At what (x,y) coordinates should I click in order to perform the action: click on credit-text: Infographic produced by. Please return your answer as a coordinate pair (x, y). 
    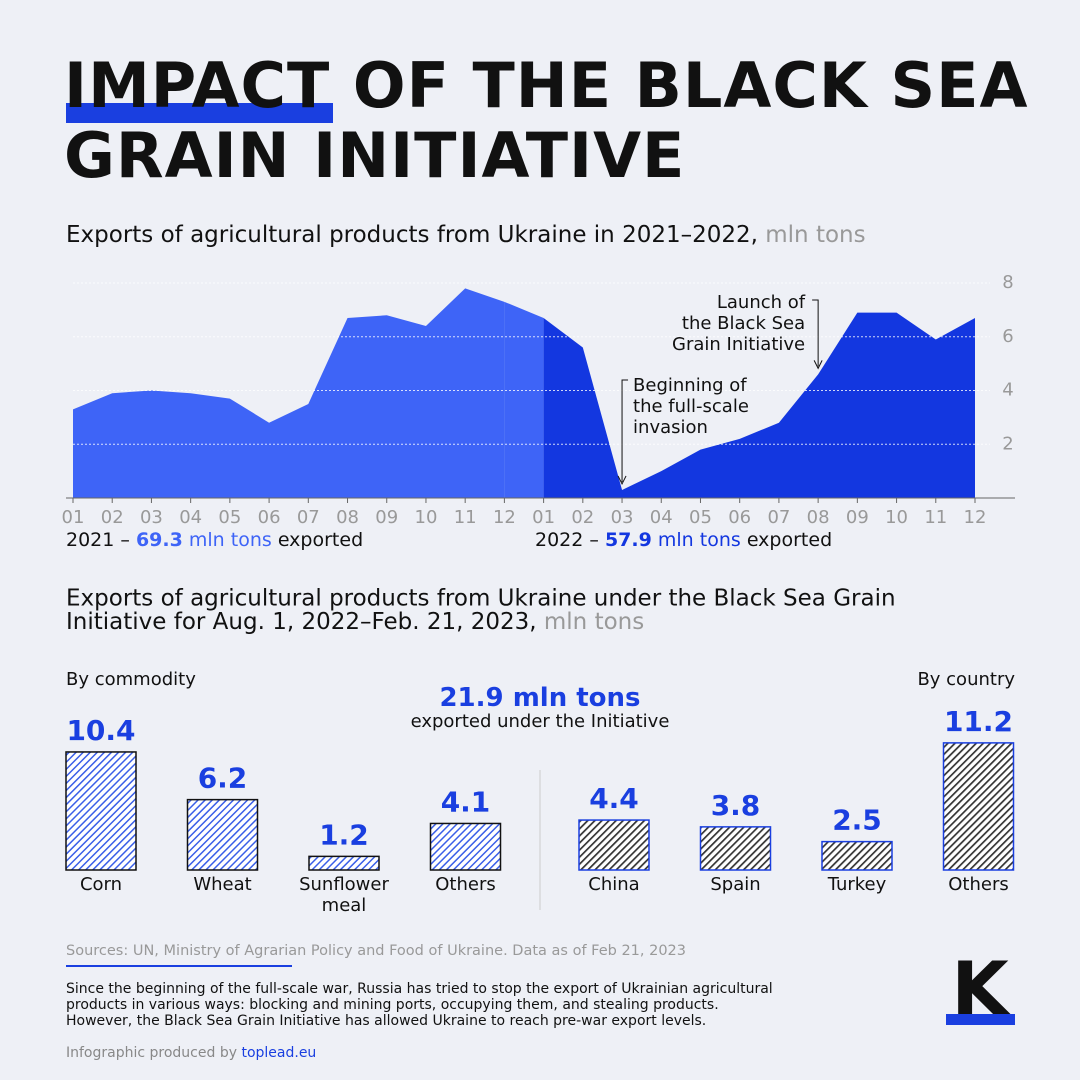
    Looking at the image, I should click on (151, 1053).